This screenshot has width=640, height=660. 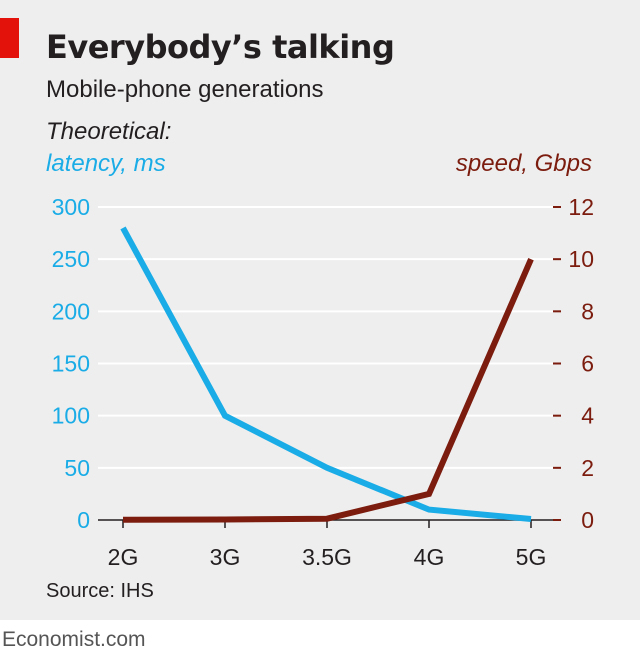 What do you see at coordinates (587, 468) in the screenshot?
I see `right-tick-label: 2` at bounding box center [587, 468].